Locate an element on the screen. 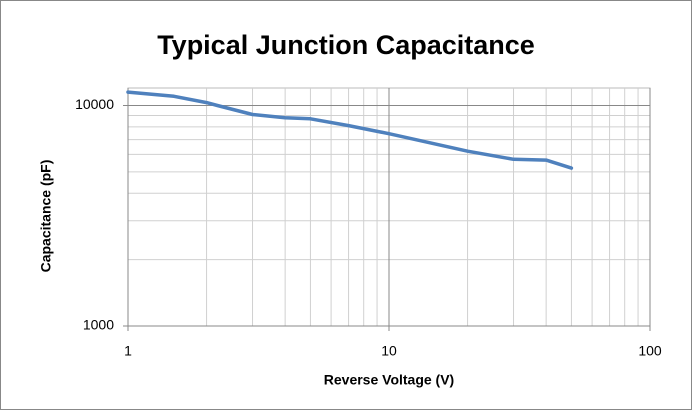 This screenshot has height=410, width=692. y-tick-label: 1000 is located at coordinates (98, 325).